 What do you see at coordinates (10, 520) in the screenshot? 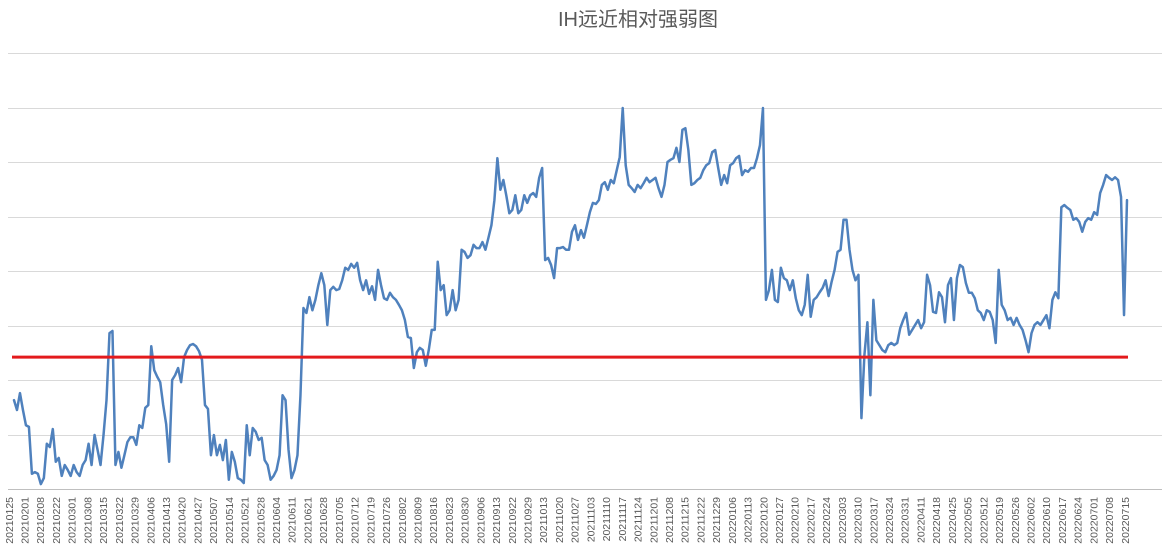
I see `x-tick-label: 20210125` at bounding box center [10, 520].